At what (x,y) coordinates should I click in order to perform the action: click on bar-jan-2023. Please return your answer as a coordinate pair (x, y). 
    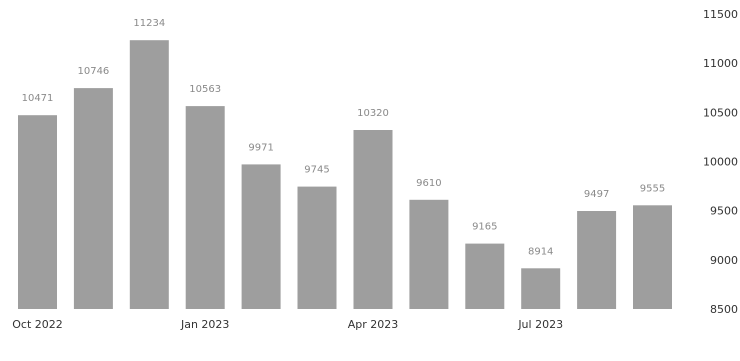
    Looking at the image, I should click on (205, 207).